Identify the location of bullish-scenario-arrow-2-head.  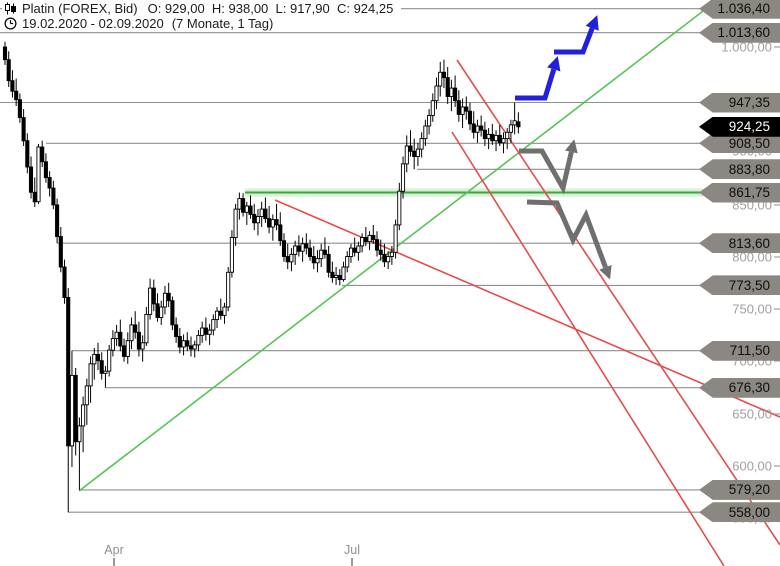
(592, 23).